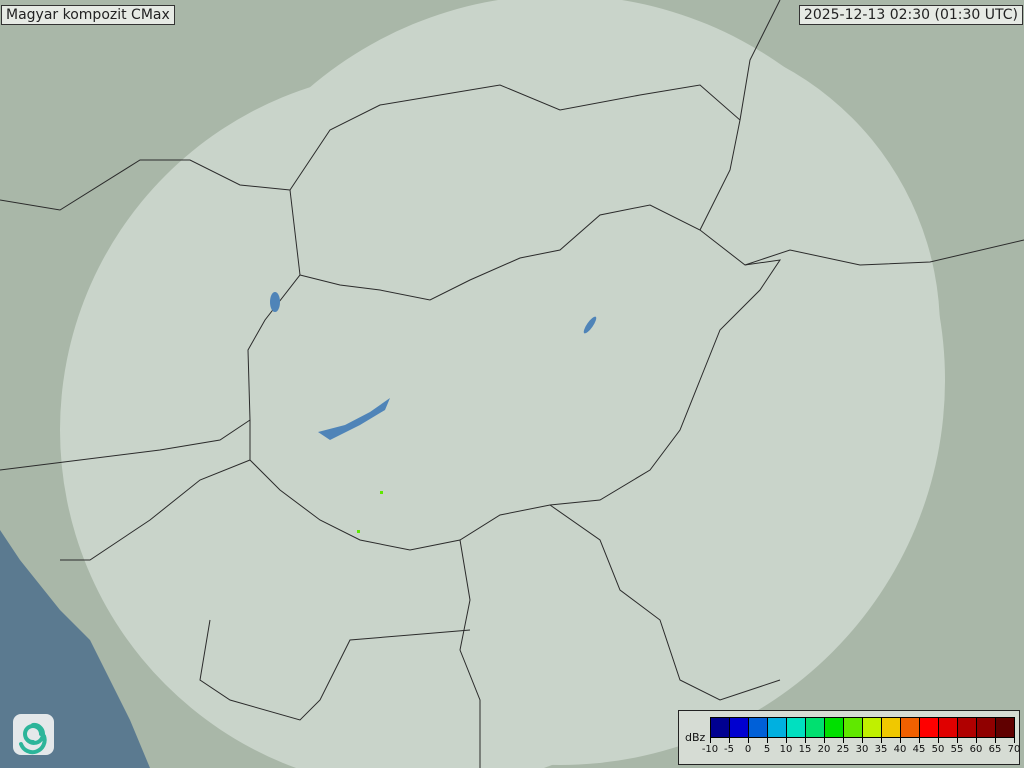 Image resolution: width=1024 pixels, height=768 pixels. I want to click on legend-unit: dBz, so click(695, 737).